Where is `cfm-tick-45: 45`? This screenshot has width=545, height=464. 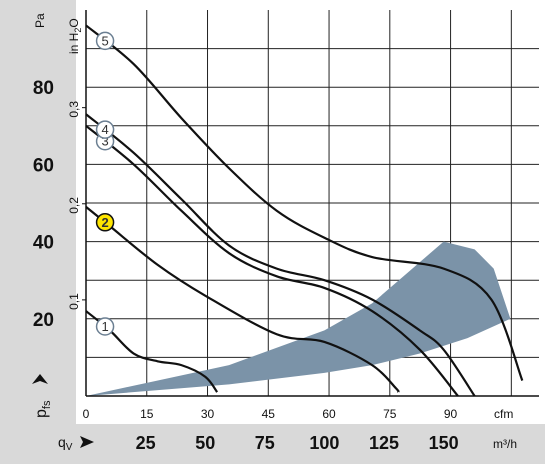
cfm-tick-45: 45 is located at coordinates (269, 414).